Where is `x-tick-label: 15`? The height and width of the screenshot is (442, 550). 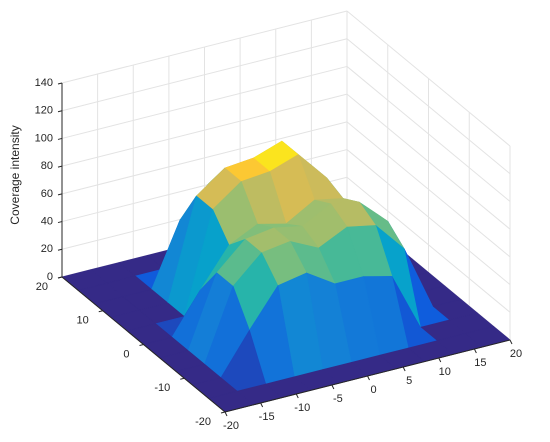
x-tick-label: 15 is located at coordinates (480, 363).